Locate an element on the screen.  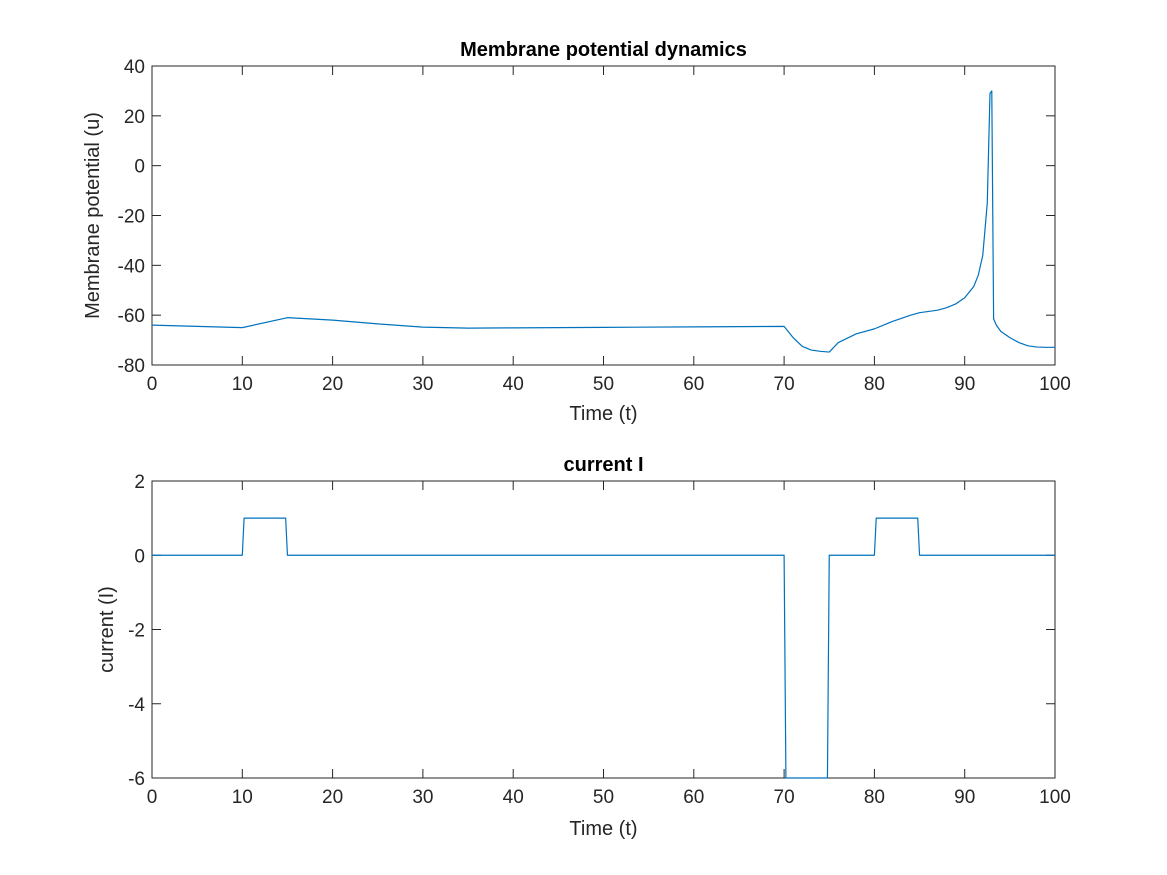
y-axis-label: current (I) is located at coordinates (107, 629).